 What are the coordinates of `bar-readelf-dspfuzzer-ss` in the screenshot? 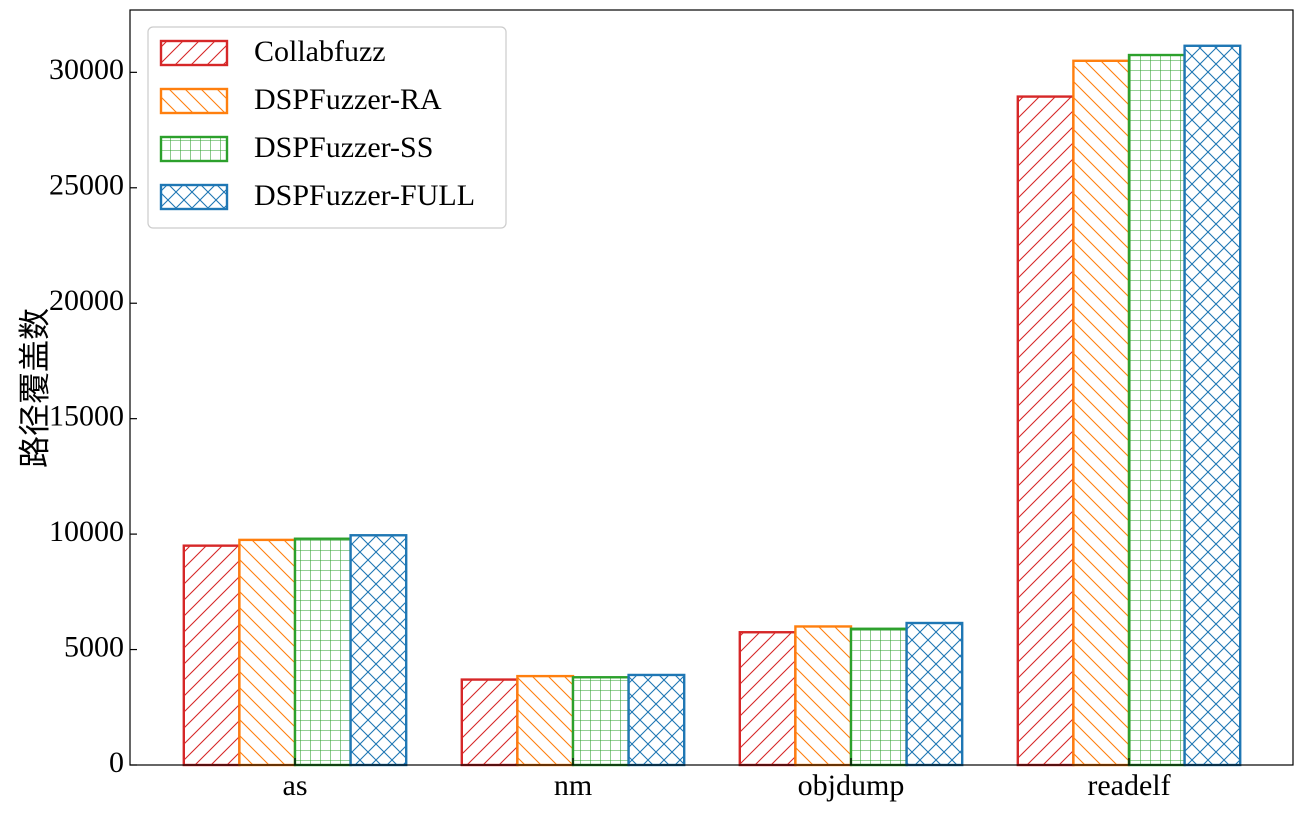 It's located at (1156, 410).